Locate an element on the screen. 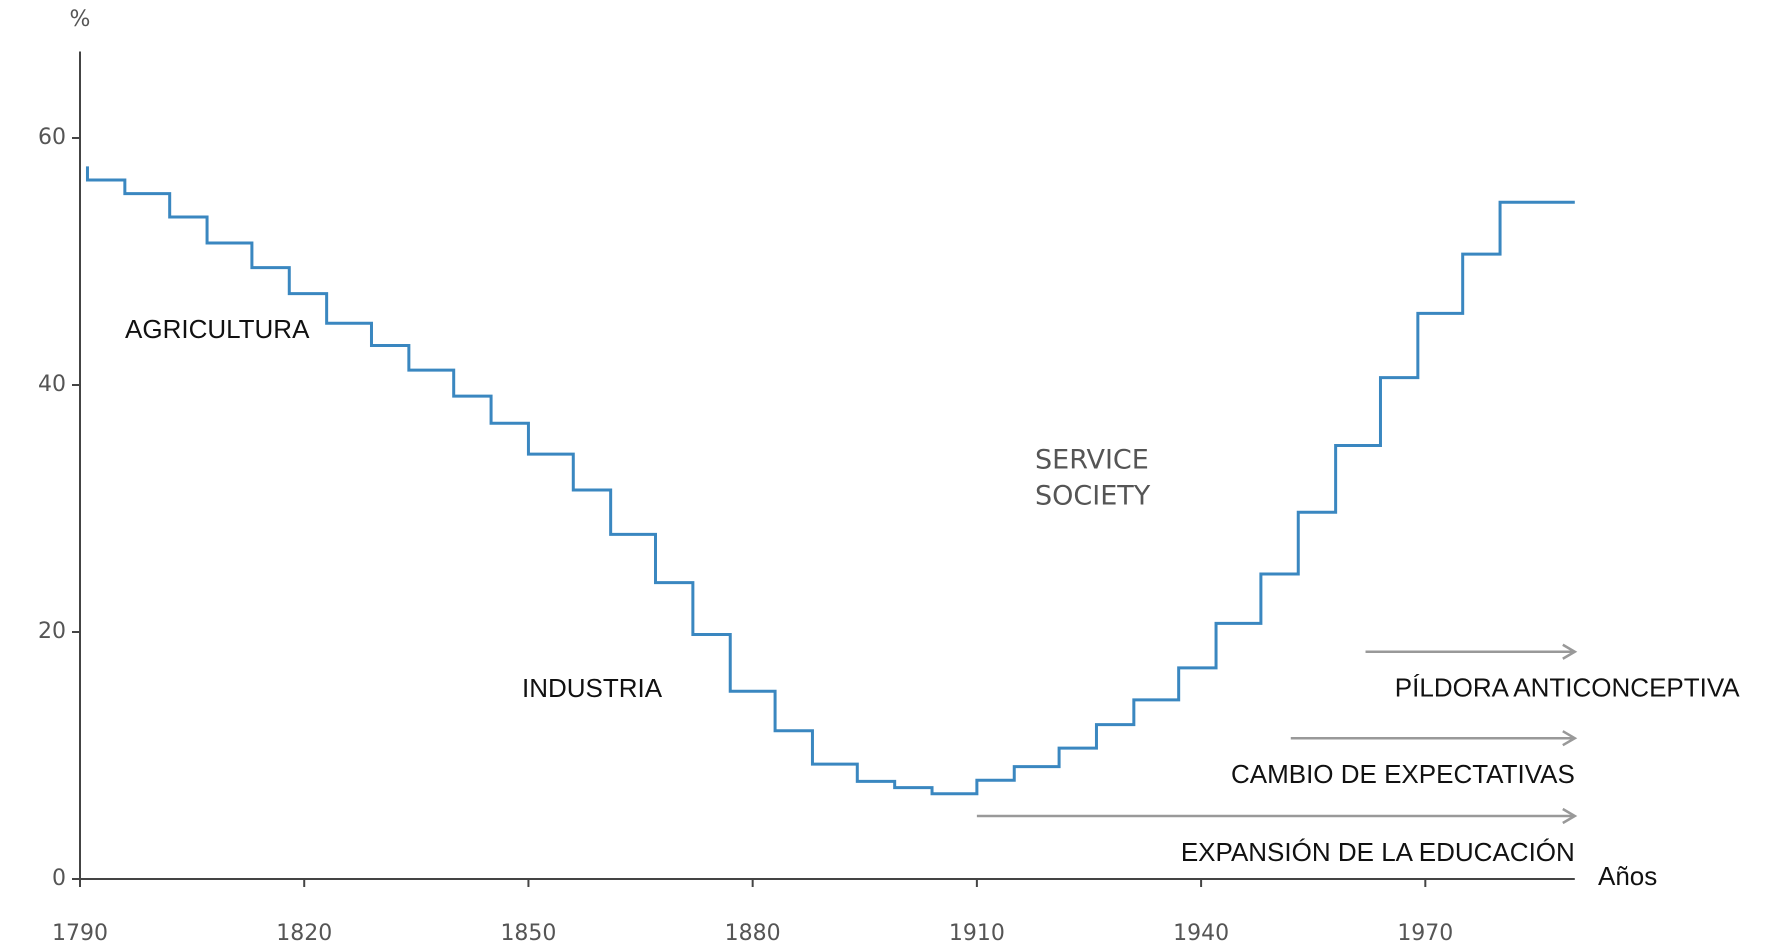 The image size is (1778, 942). x-axis-label: Años is located at coordinates (1627, 876).